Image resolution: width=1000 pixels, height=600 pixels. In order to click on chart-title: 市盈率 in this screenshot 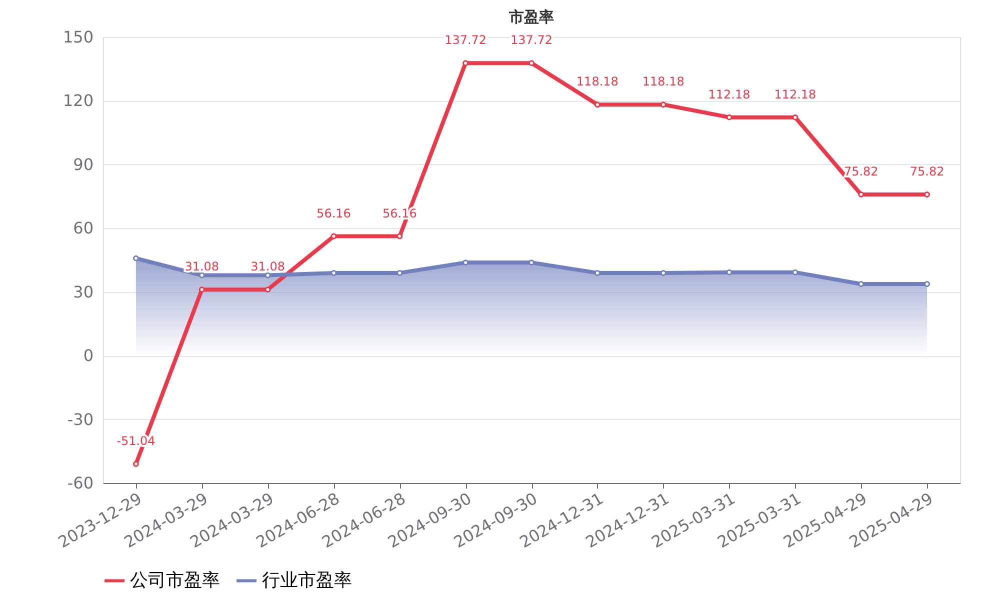, I will do `click(531, 17)`.